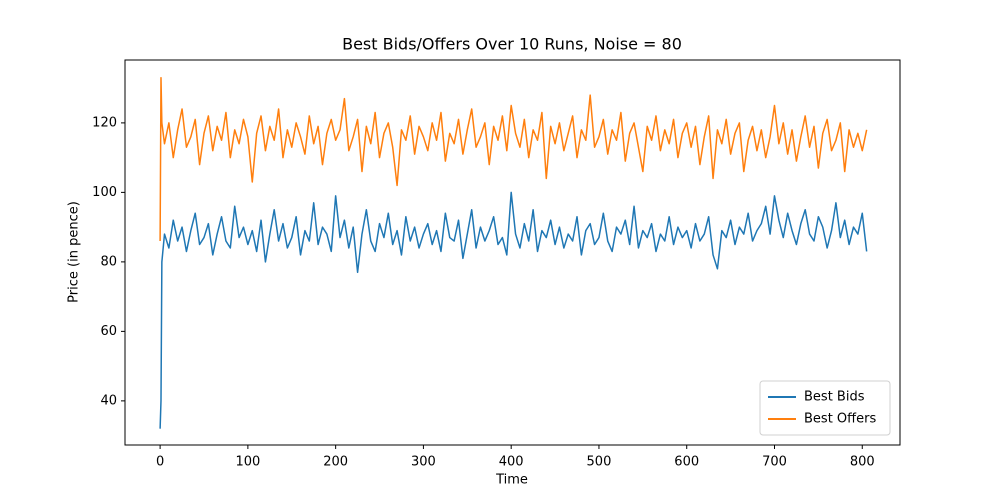 This screenshot has width=1000, height=504. What do you see at coordinates (423, 462) in the screenshot?
I see `x-tick-label: 300` at bounding box center [423, 462].